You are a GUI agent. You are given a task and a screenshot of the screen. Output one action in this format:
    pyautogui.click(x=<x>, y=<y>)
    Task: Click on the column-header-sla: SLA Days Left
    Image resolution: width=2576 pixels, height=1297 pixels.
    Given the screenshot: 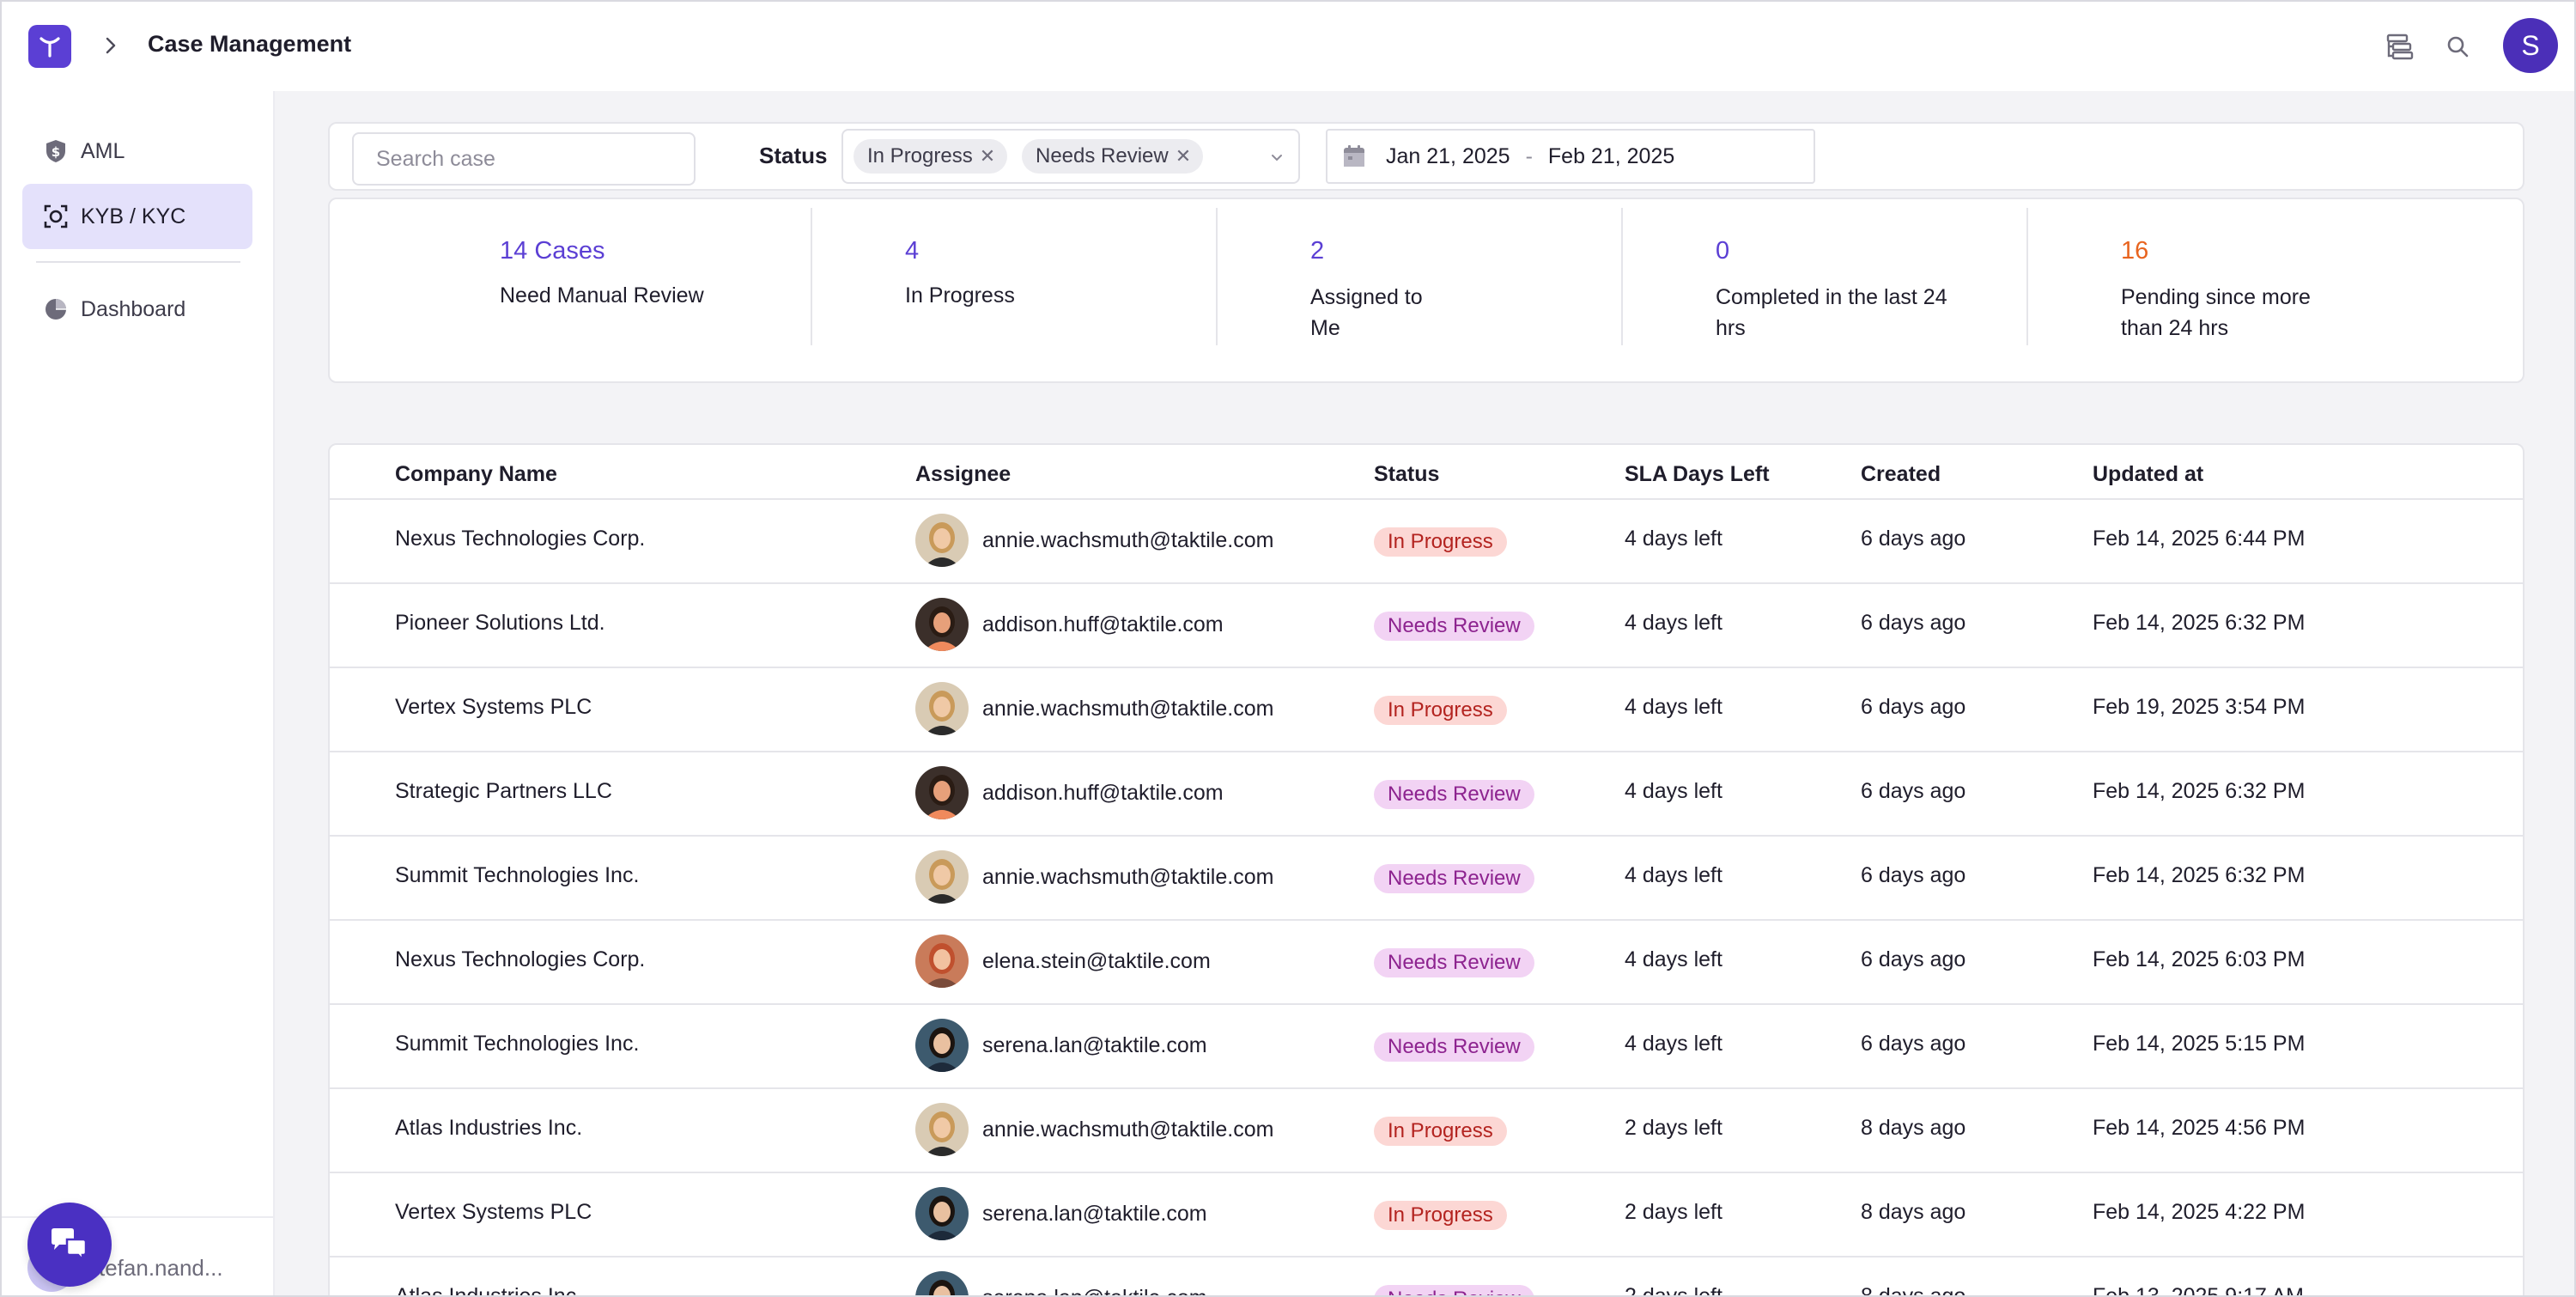 What is the action you would take?
    pyautogui.click(x=1697, y=474)
    